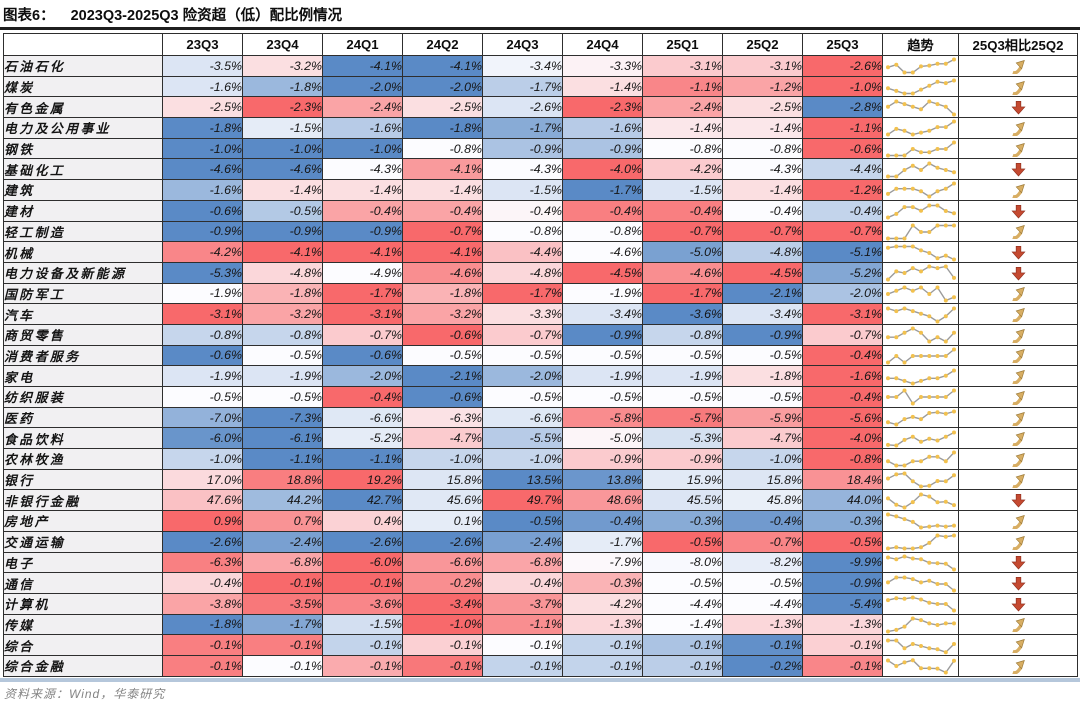 The height and width of the screenshot is (703, 1080). What do you see at coordinates (202, 562) in the screenshot?
I see `value-cell: -6.3%` at bounding box center [202, 562].